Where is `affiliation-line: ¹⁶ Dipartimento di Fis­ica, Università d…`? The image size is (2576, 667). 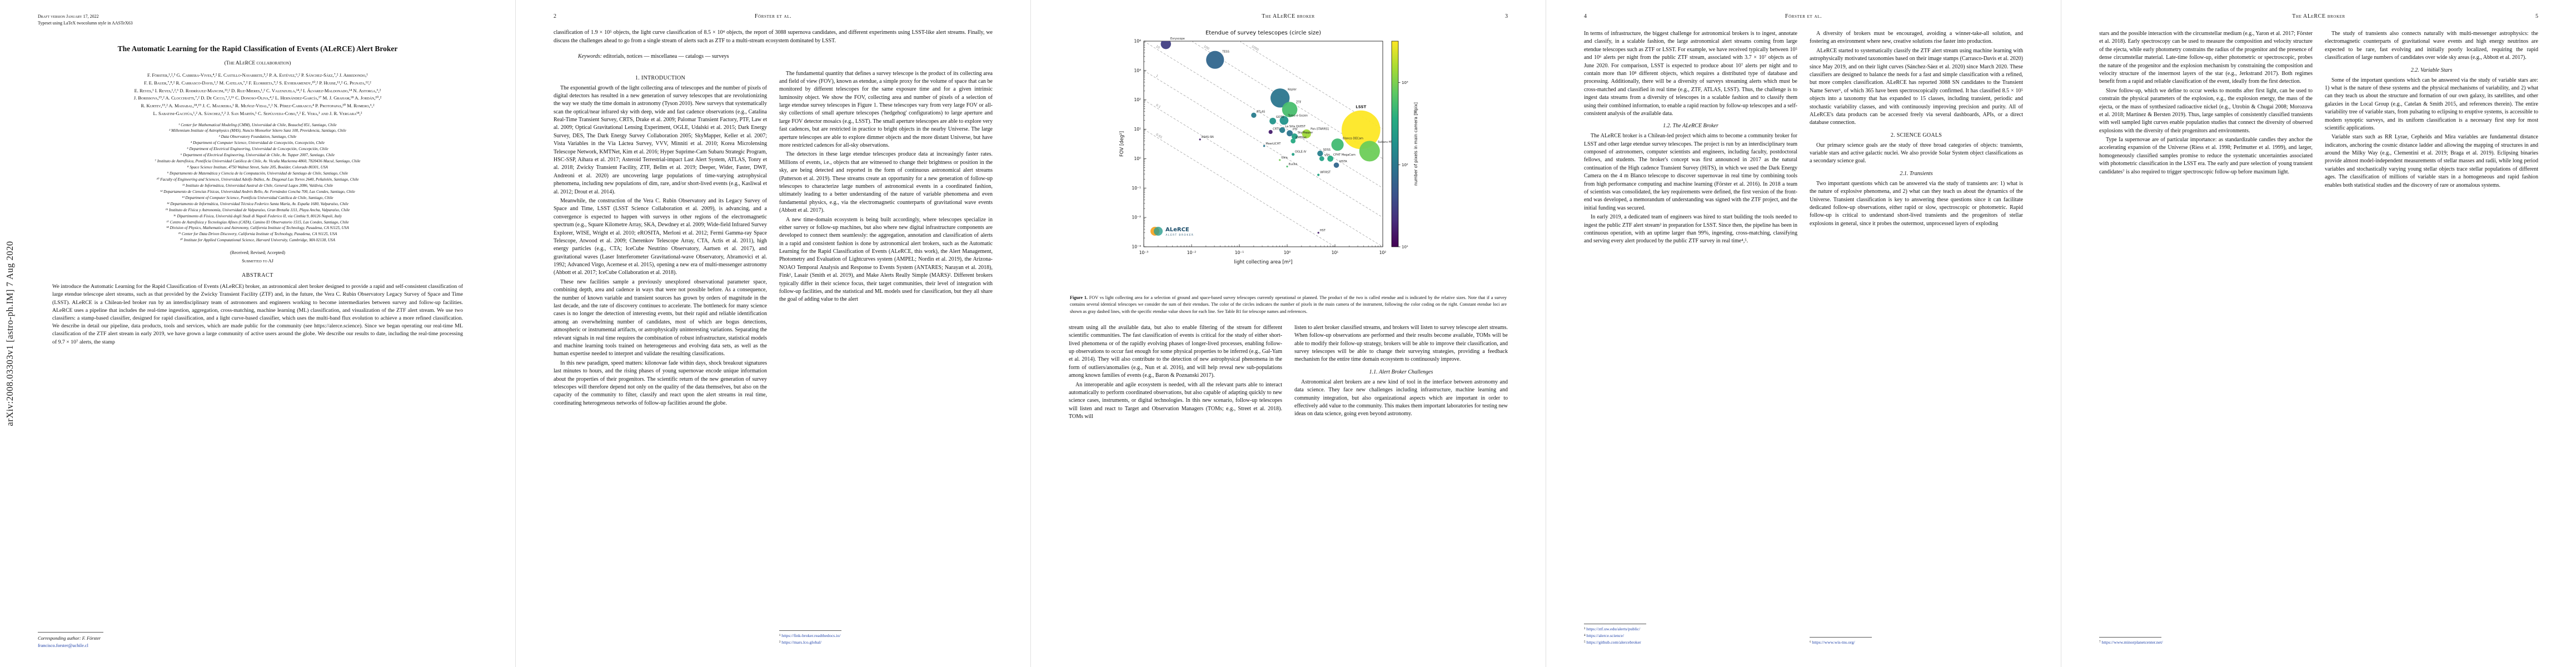
affiliation-line: ¹⁶ Dipartimento di Fis­ica, Università d… is located at coordinates (257, 215).